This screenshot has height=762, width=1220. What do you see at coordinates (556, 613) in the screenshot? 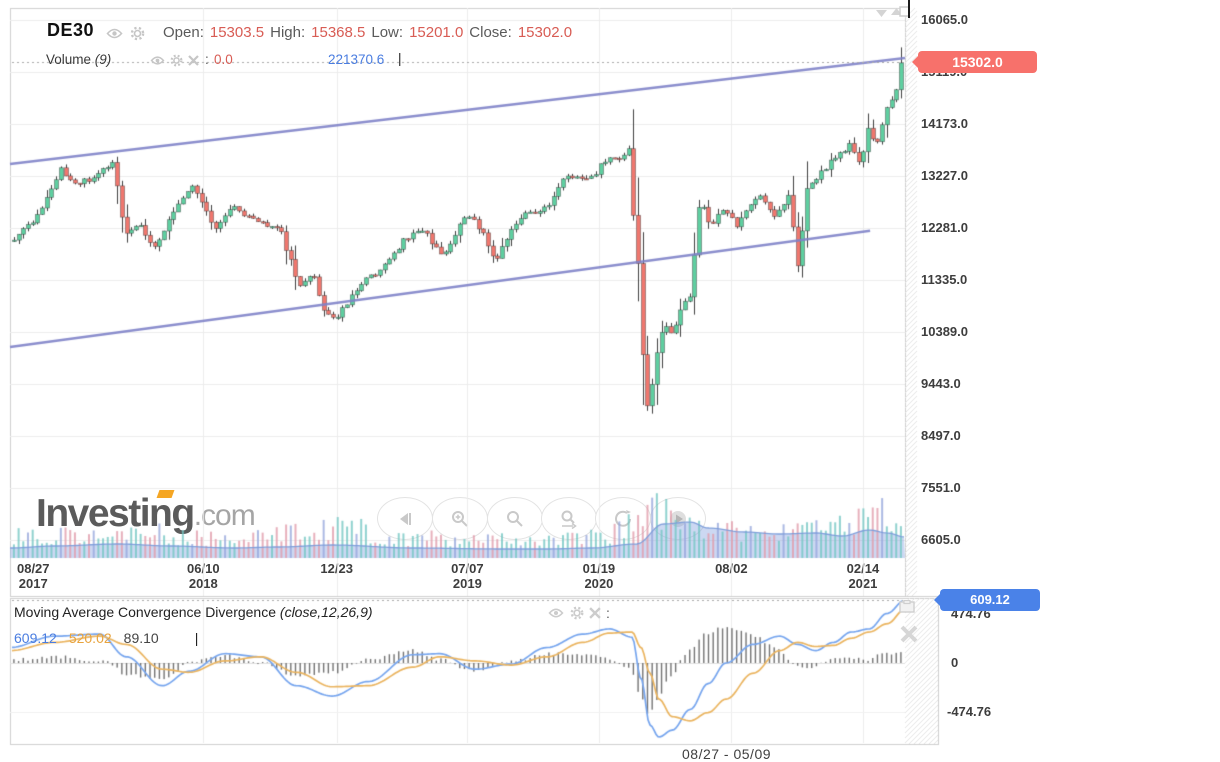
I see `macd-eye-icon` at bounding box center [556, 613].